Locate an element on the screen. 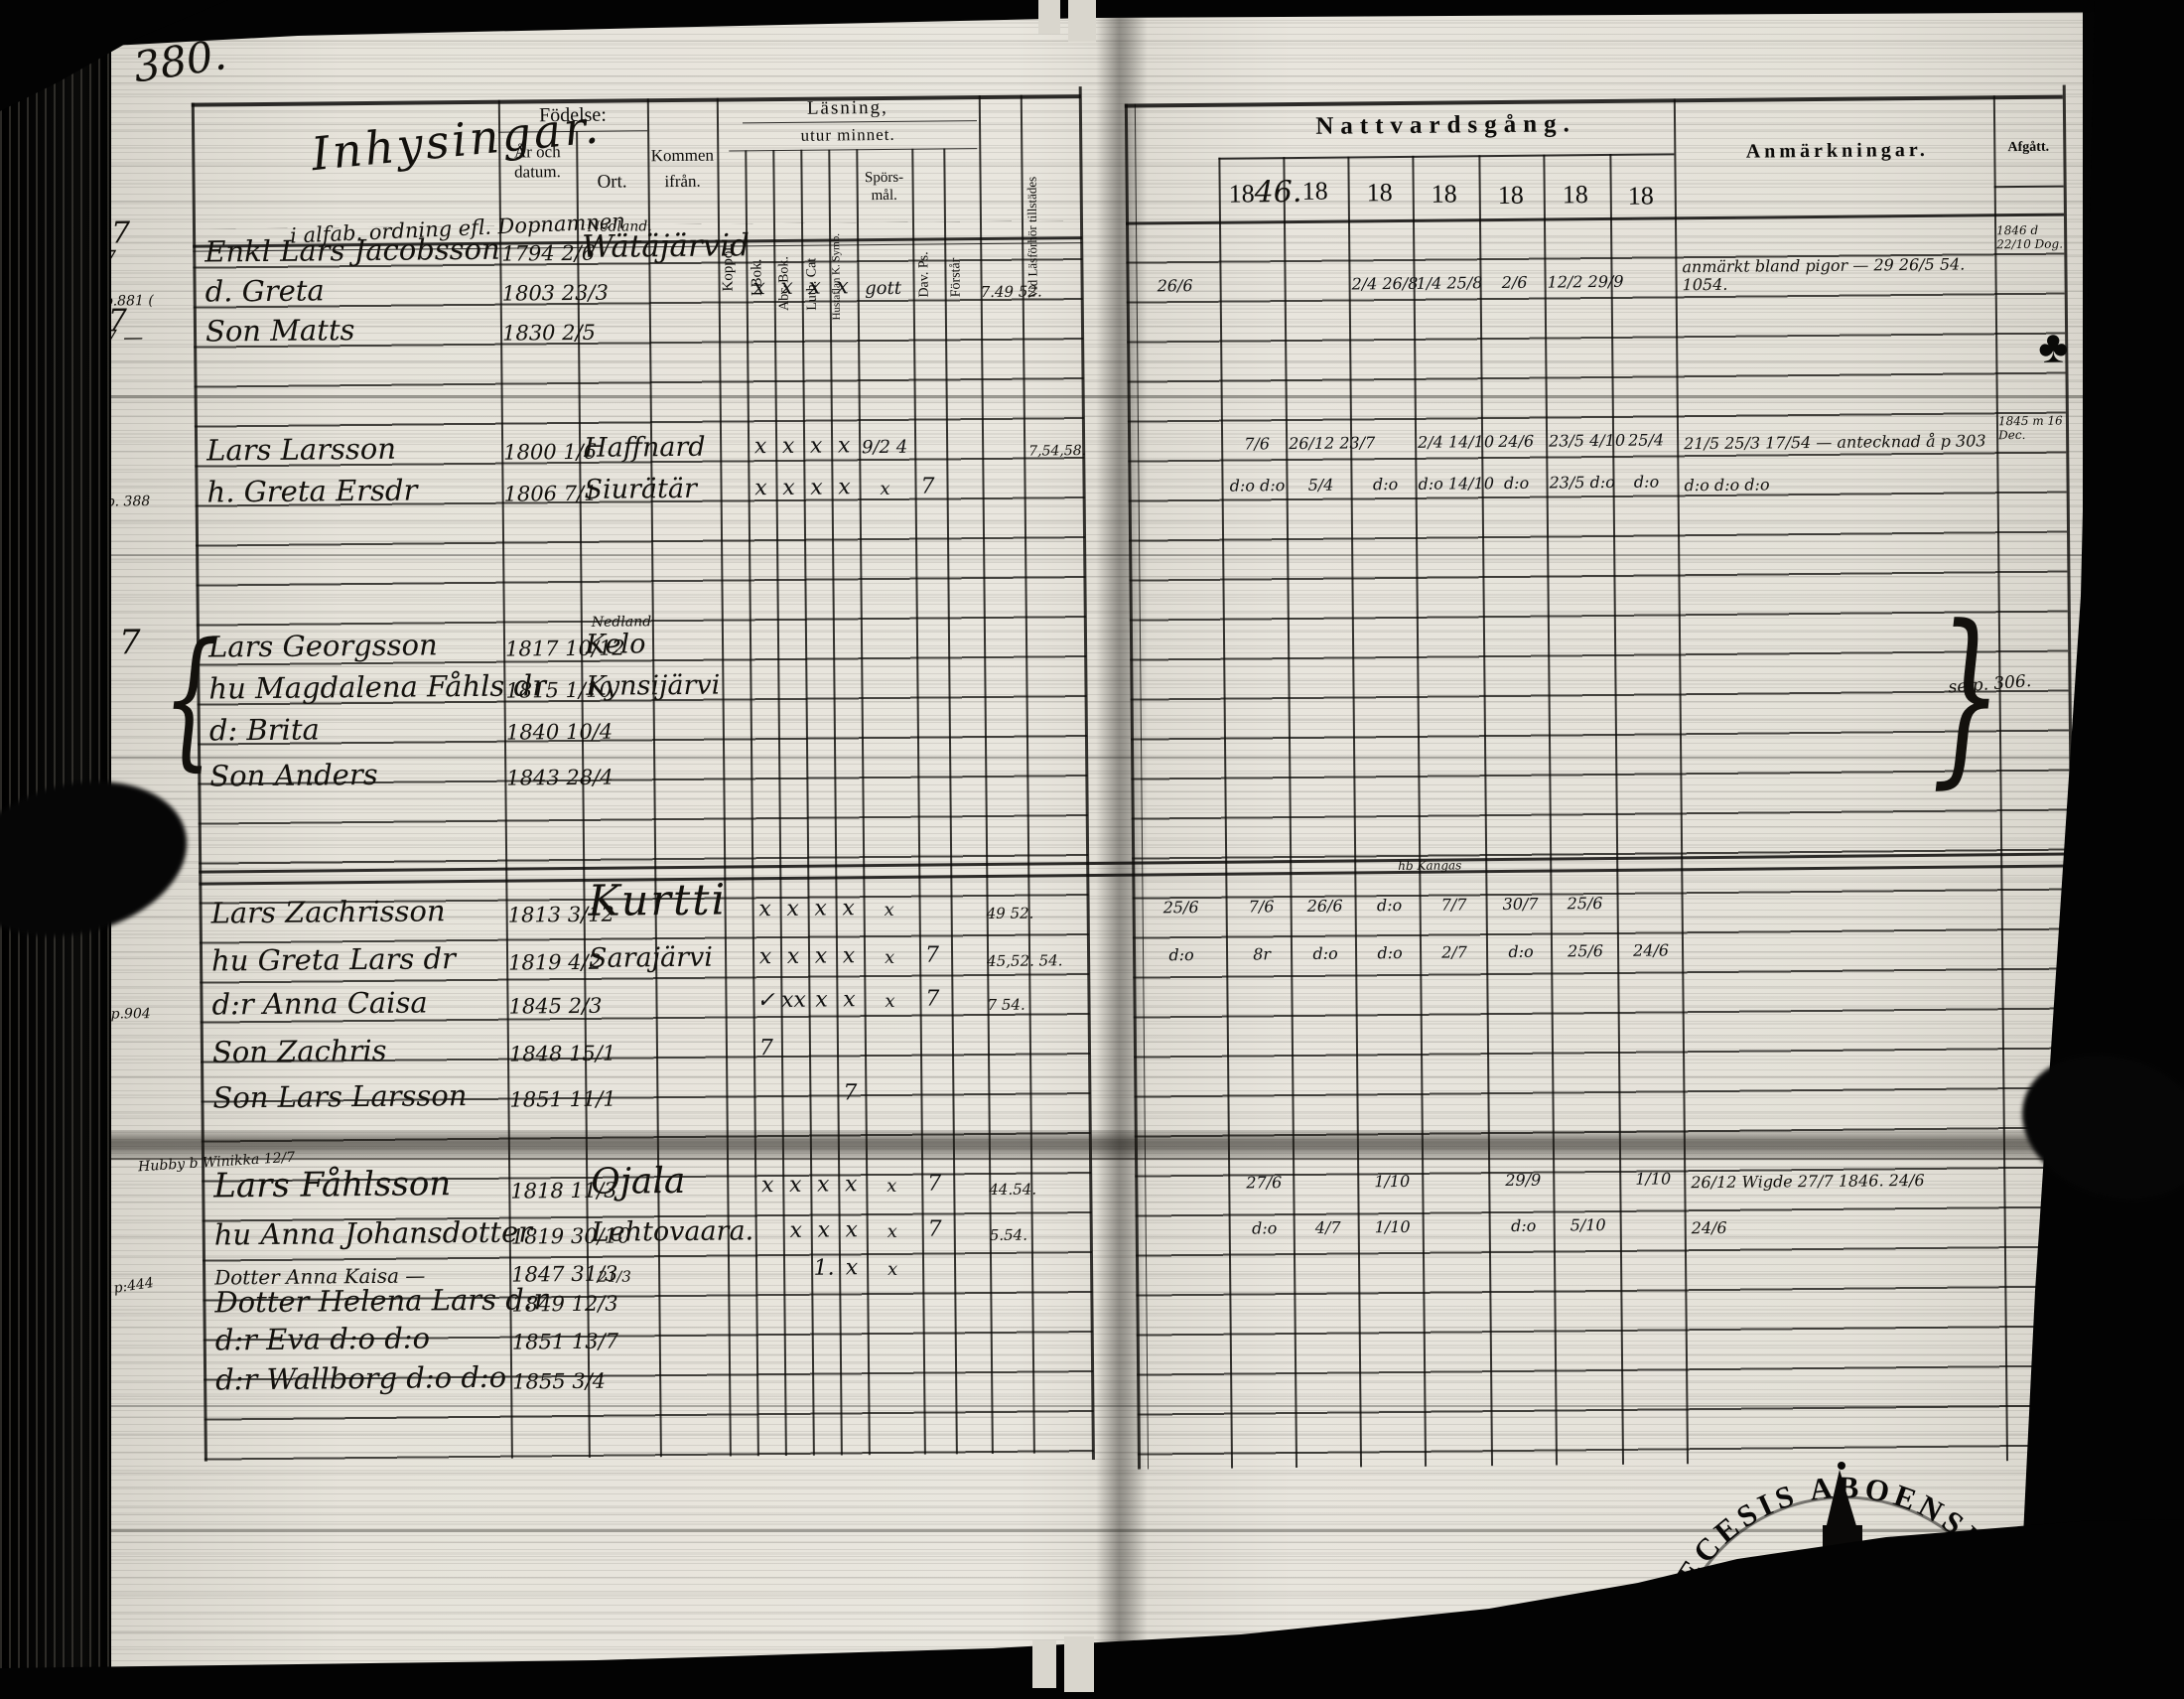 The height and width of the screenshot is (1699, 2184). mark-cell: 23/5 d:o is located at coordinates (1582, 482).